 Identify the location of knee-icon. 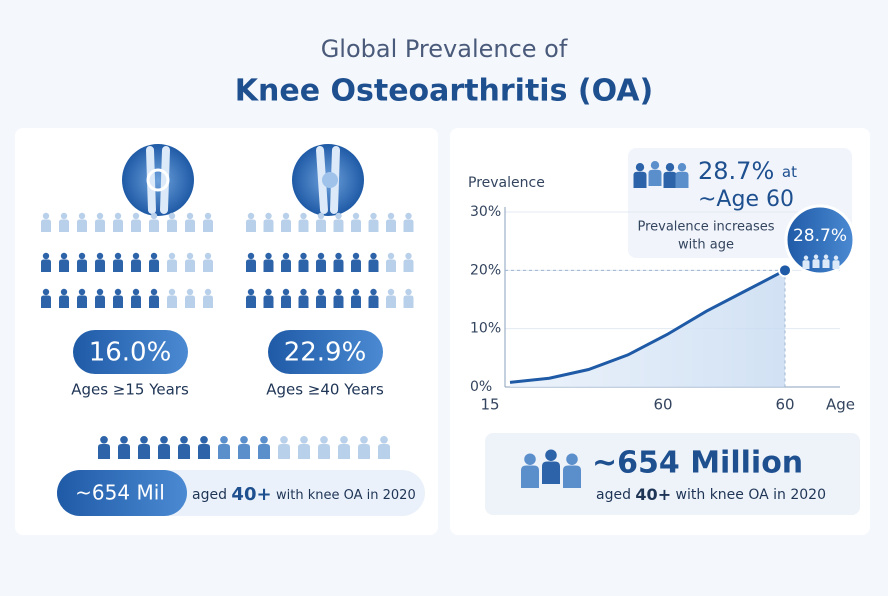
(328, 180).